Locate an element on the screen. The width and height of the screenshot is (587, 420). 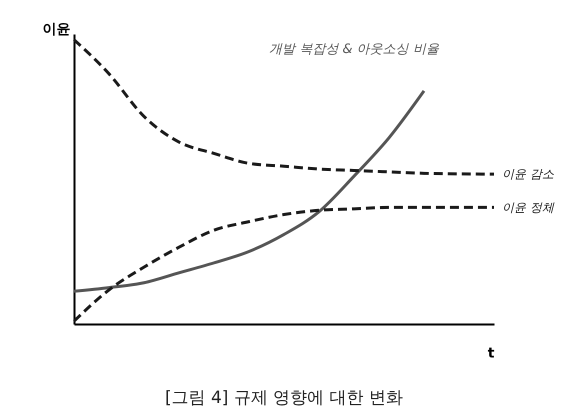
series-label: 이윤 감소 is located at coordinates (528, 174).